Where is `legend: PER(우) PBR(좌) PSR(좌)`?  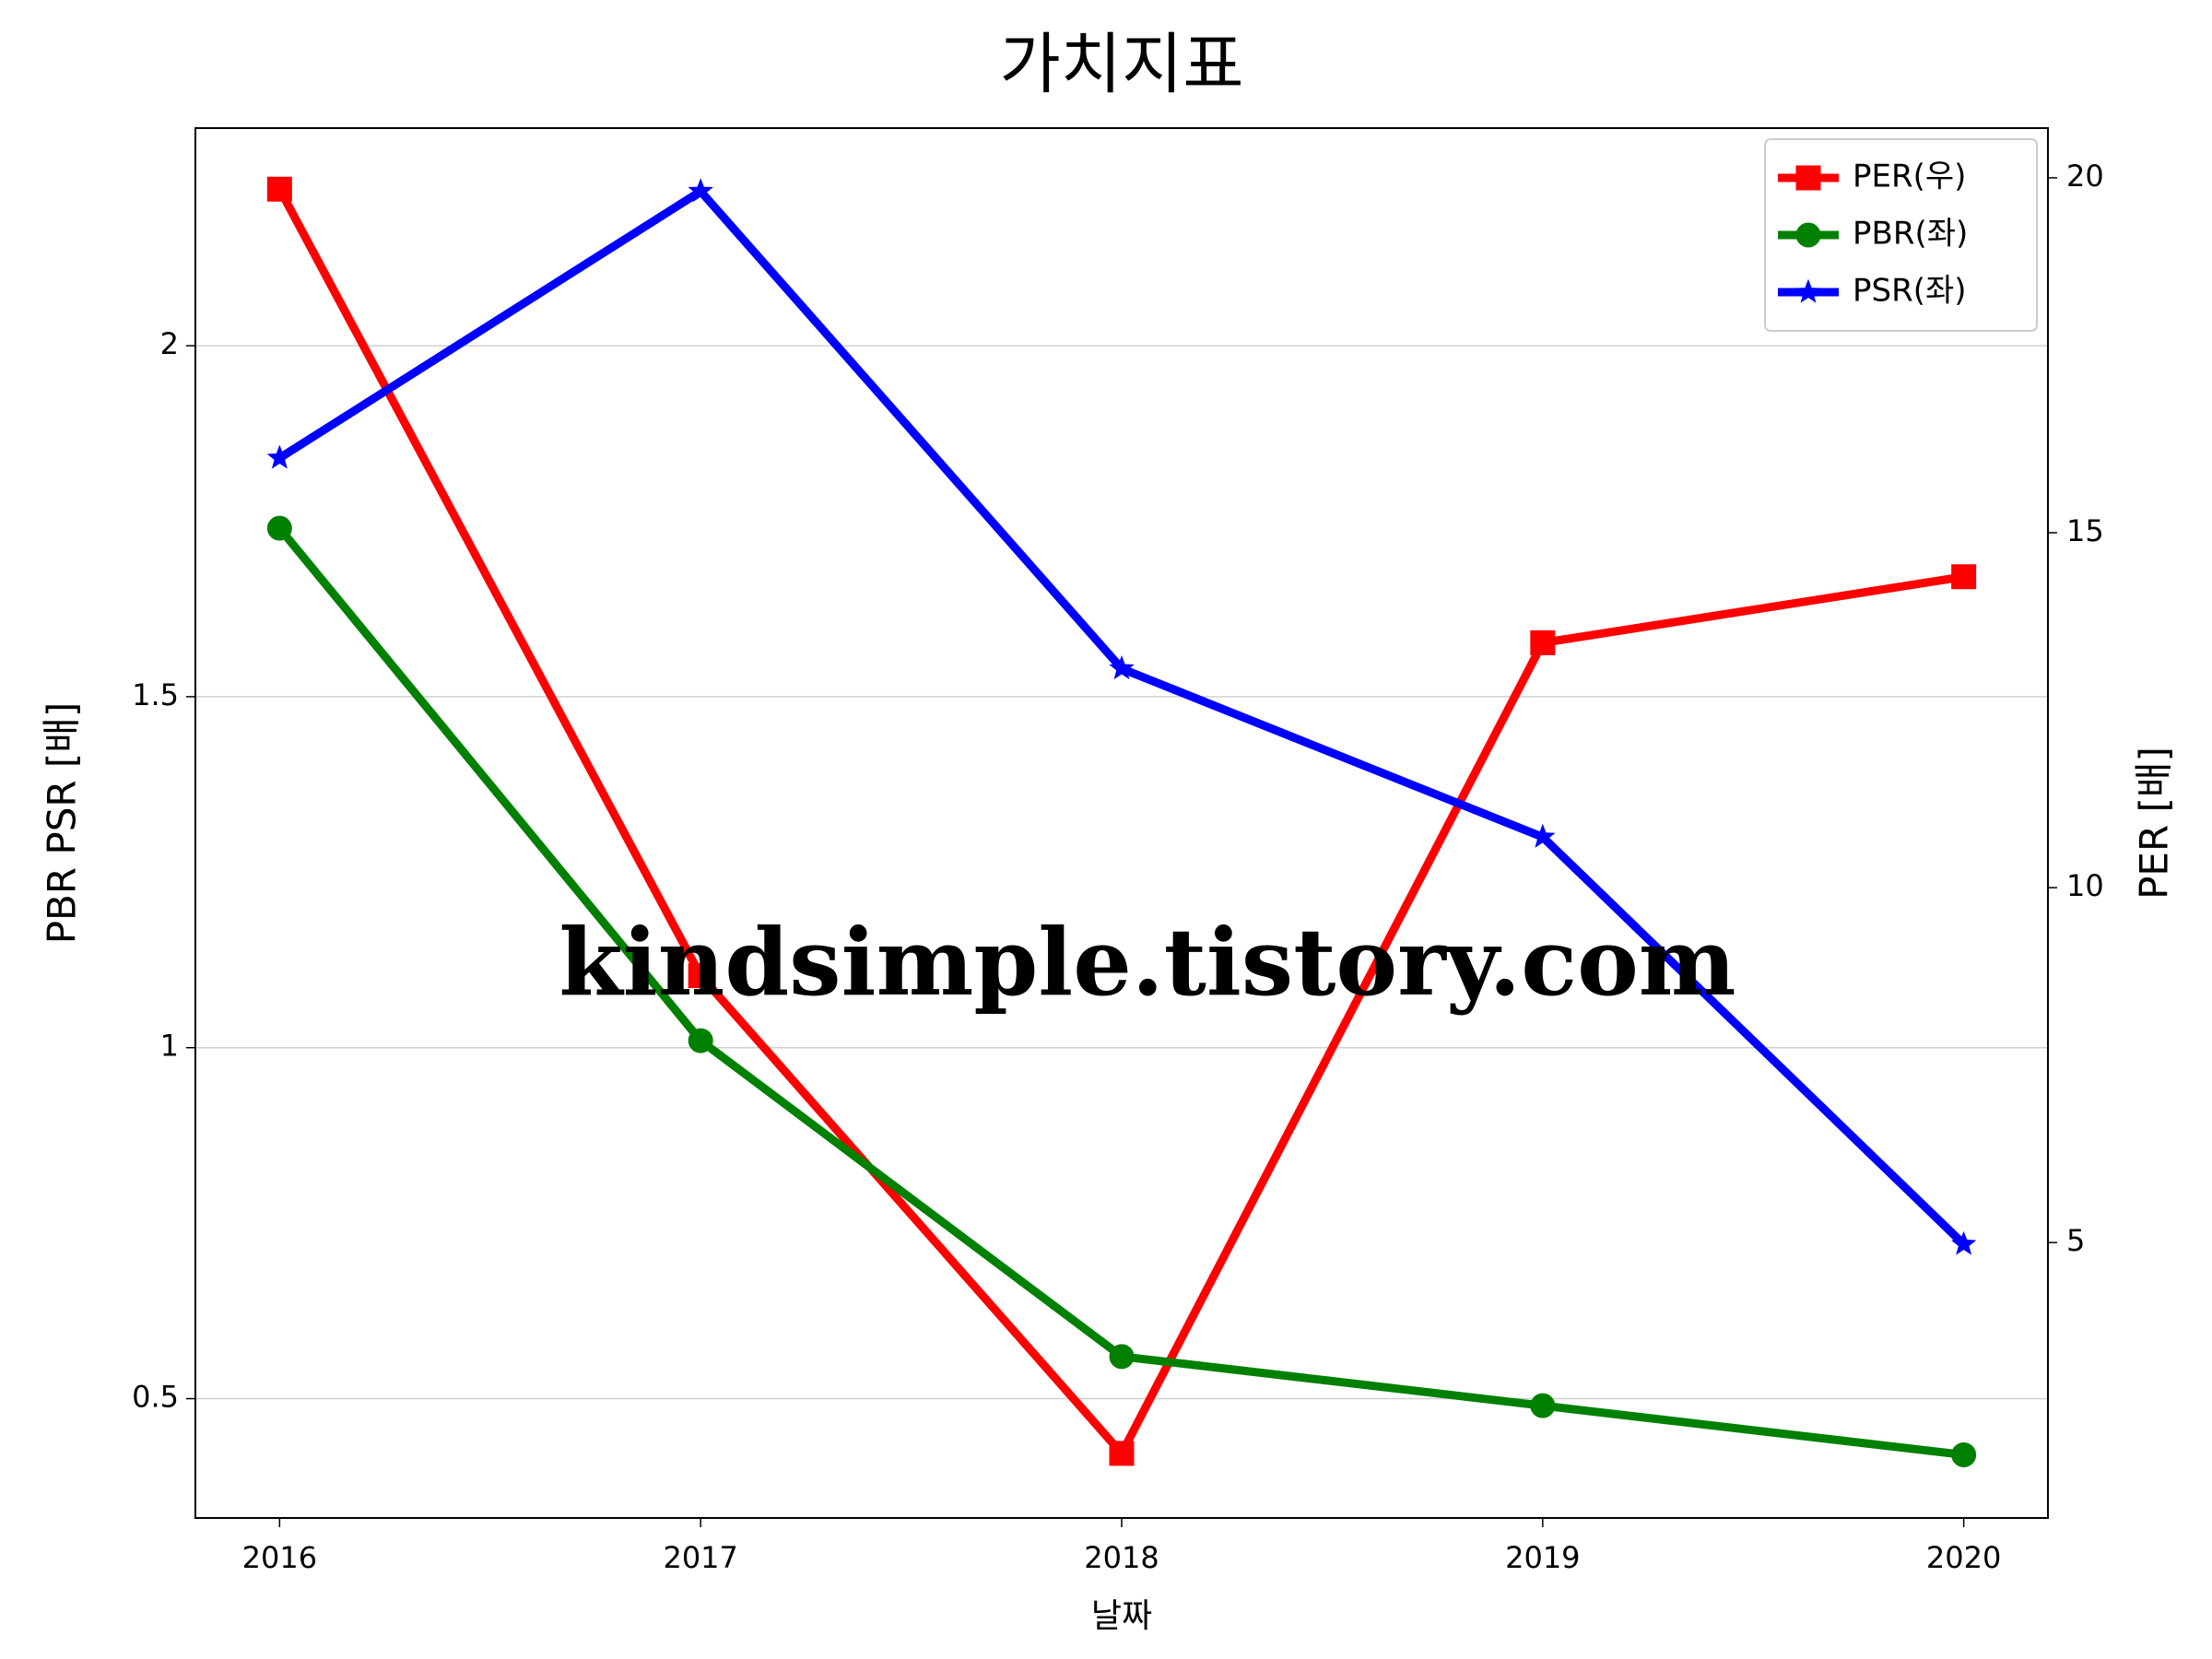
legend: PER(우) PBR(좌) PSR(좌) is located at coordinates (1901, 235).